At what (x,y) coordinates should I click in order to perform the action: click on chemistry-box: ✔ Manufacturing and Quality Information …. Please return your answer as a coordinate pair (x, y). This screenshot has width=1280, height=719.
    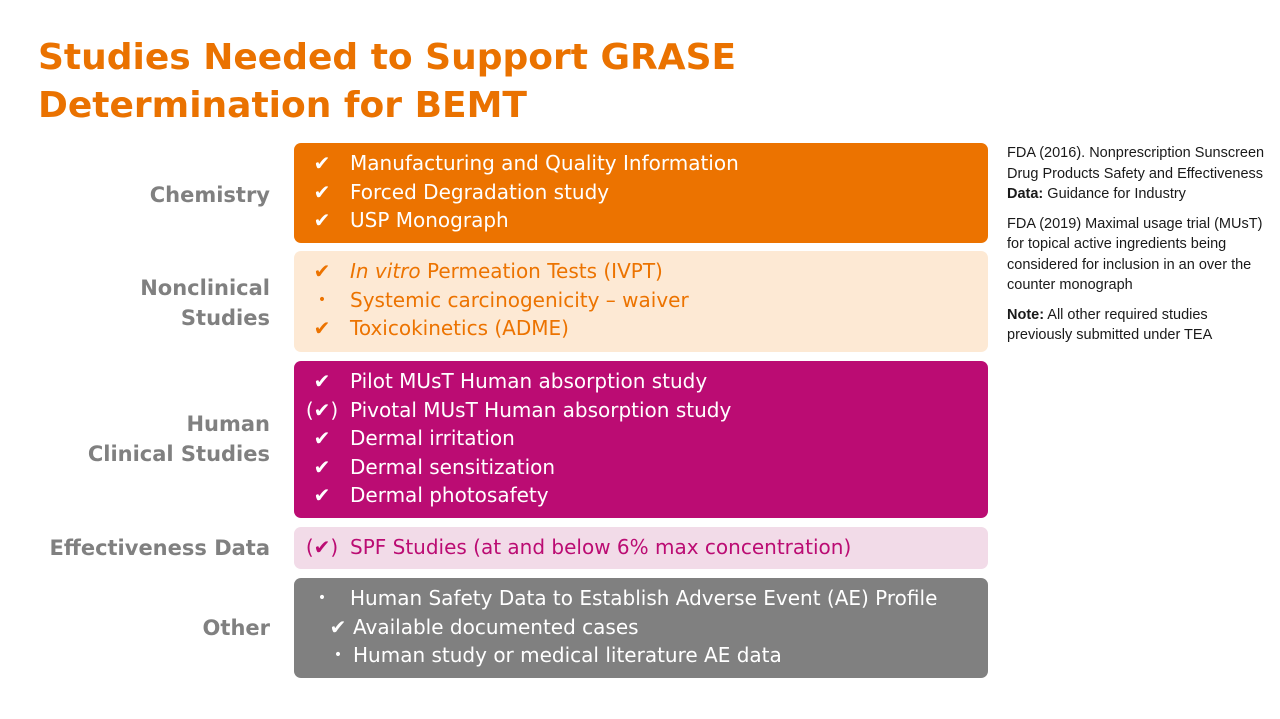
    Looking at the image, I should click on (641, 193).